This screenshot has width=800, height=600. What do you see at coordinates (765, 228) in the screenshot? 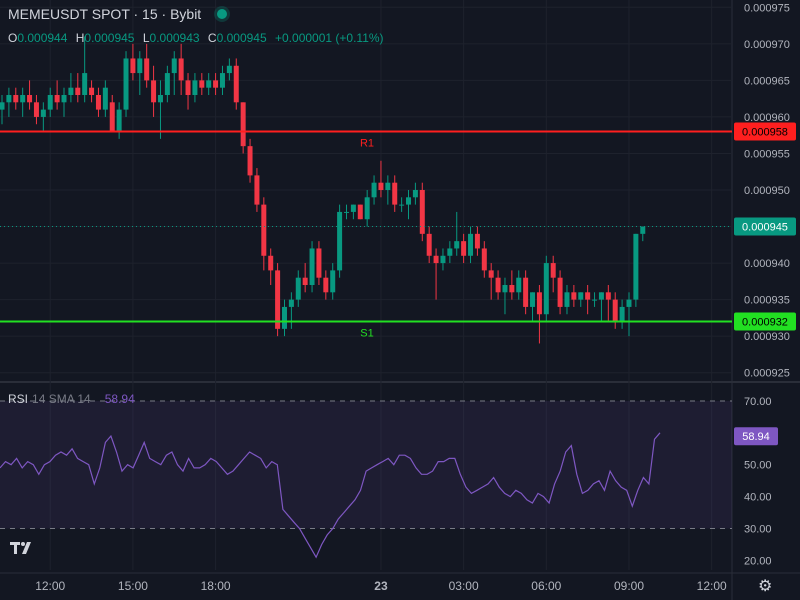
I see `last-price-tag: 0.000945` at bounding box center [765, 228].